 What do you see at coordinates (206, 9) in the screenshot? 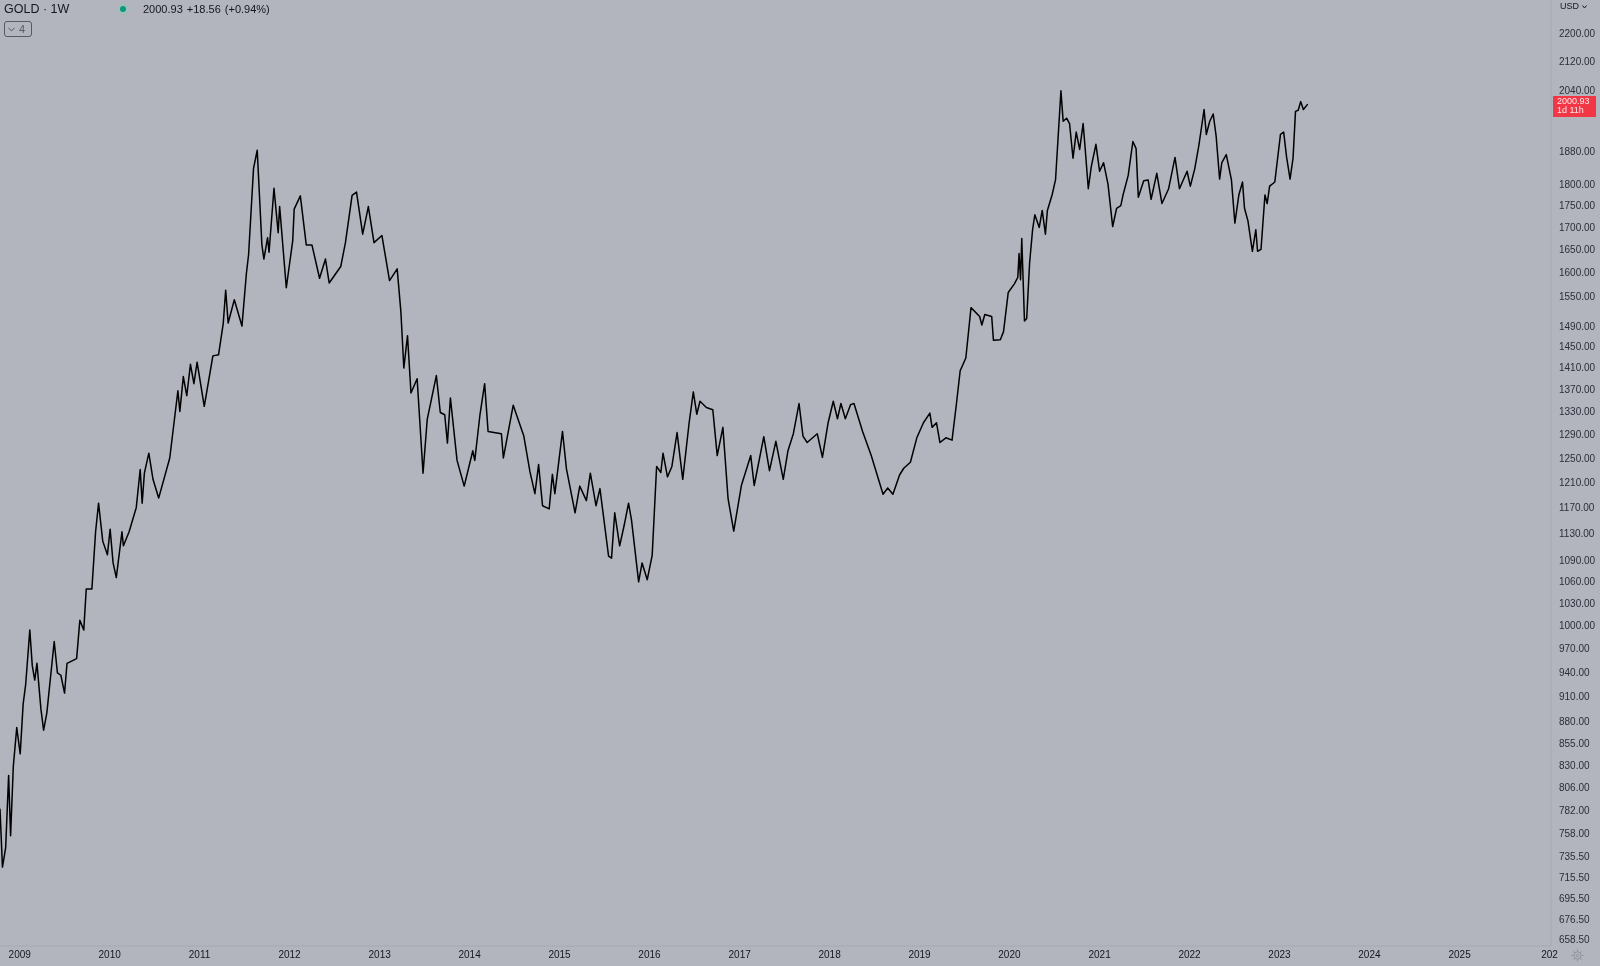
I see `chart-subtitle: 2000.93 +18.56 (+0.94%)` at bounding box center [206, 9].